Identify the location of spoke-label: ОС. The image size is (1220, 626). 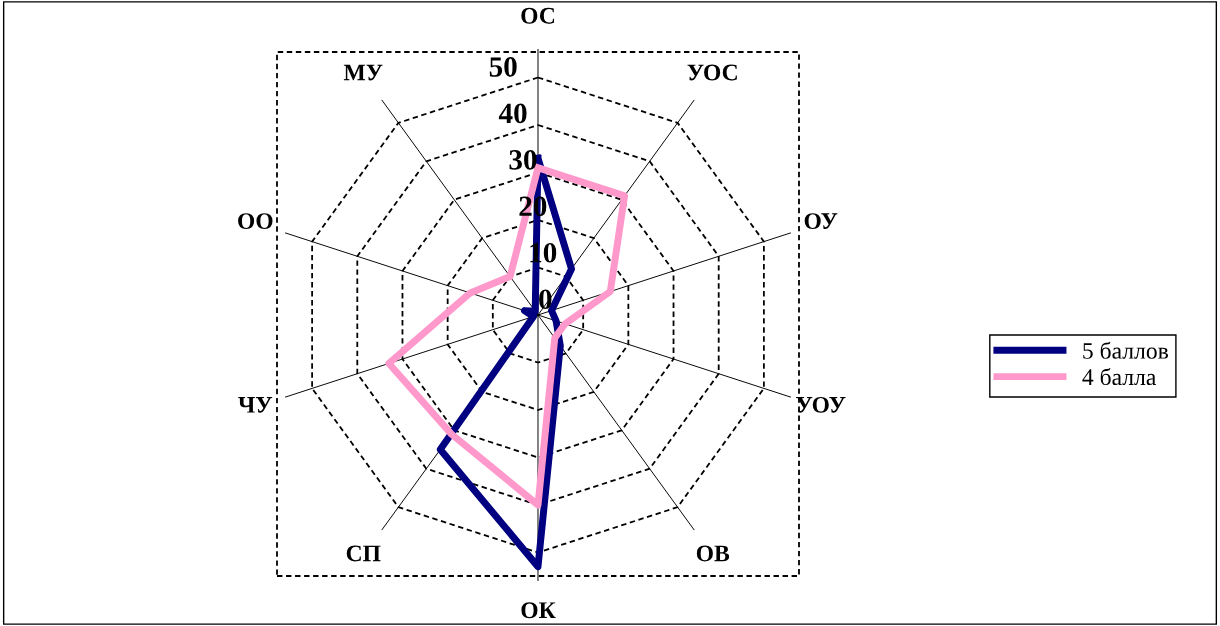
(538, 15).